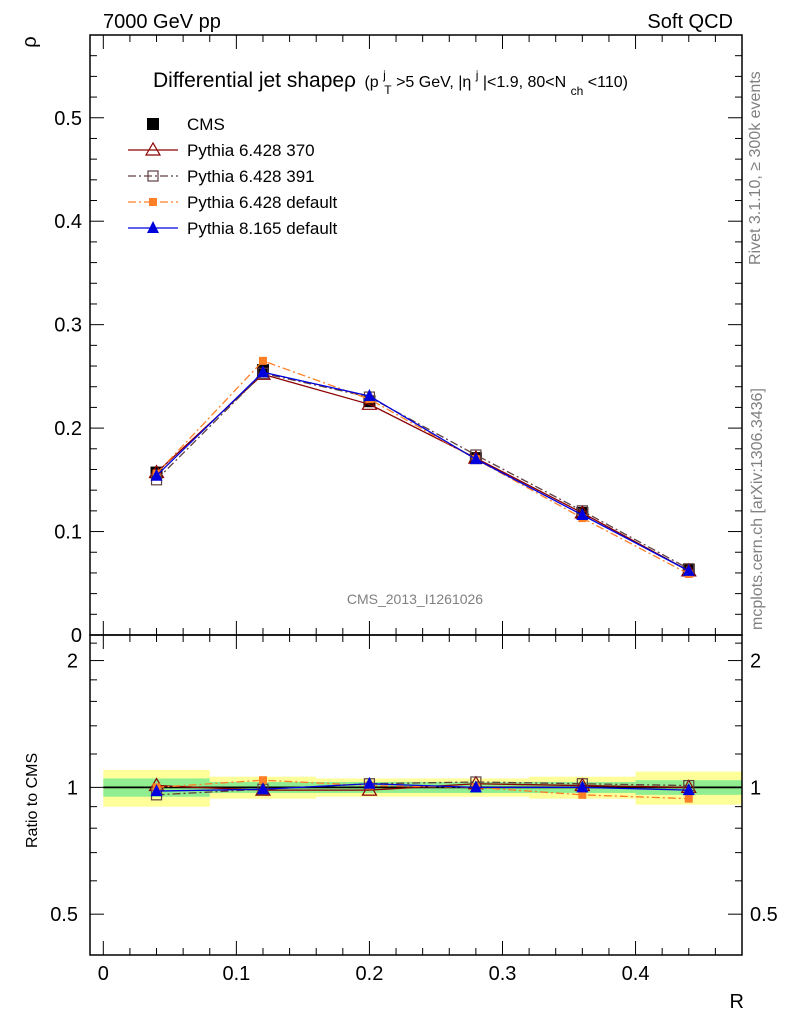 This screenshot has width=786, height=1024. Describe the element at coordinates (262, 202) in the screenshot. I see `legend-label-2: Pythia 6.428 default` at that location.